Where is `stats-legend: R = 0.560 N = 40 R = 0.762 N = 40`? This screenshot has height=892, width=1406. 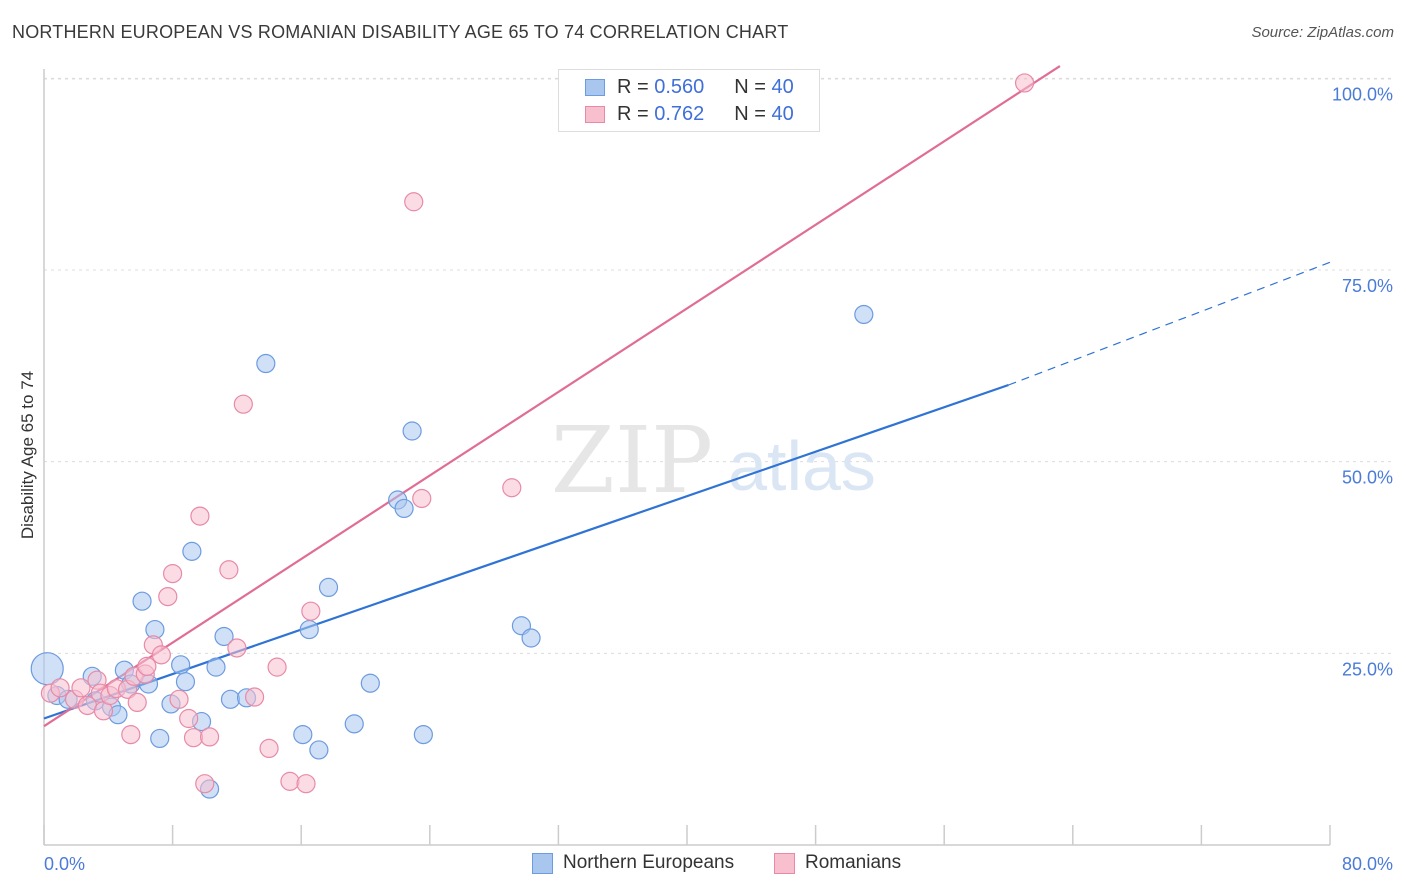
stats-legend: R = 0.560 N = 40 R = 0.762 N = 40 is located at coordinates (689, 100).